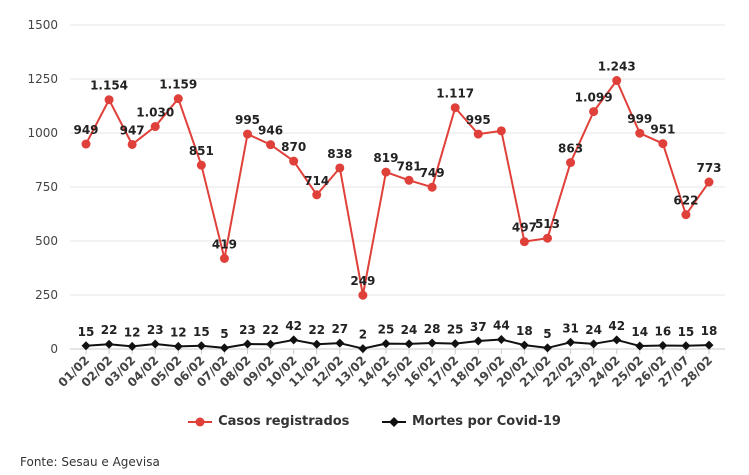  What do you see at coordinates (90, 462) in the screenshot?
I see `source-note: Fonte: Sesau e Agevisa` at bounding box center [90, 462].